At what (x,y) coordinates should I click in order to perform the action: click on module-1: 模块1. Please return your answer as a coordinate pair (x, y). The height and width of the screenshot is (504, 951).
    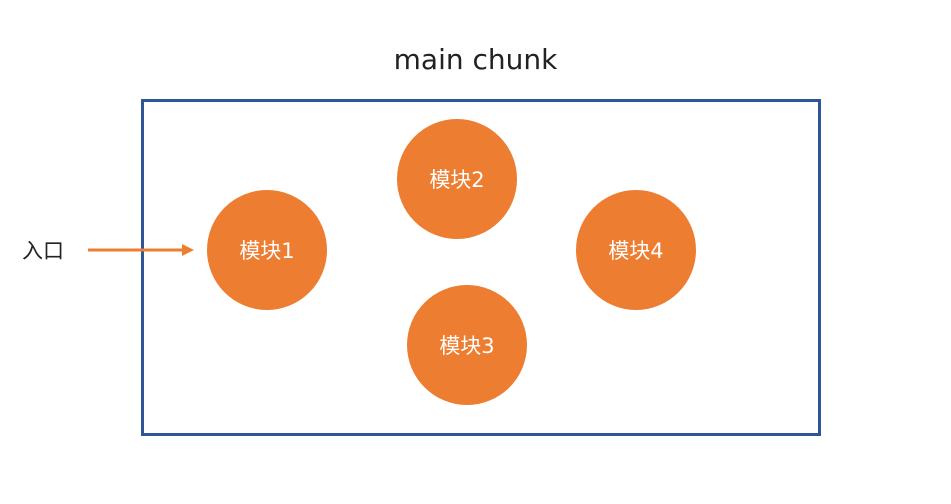
    Looking at the image, I should click on (267, 250).